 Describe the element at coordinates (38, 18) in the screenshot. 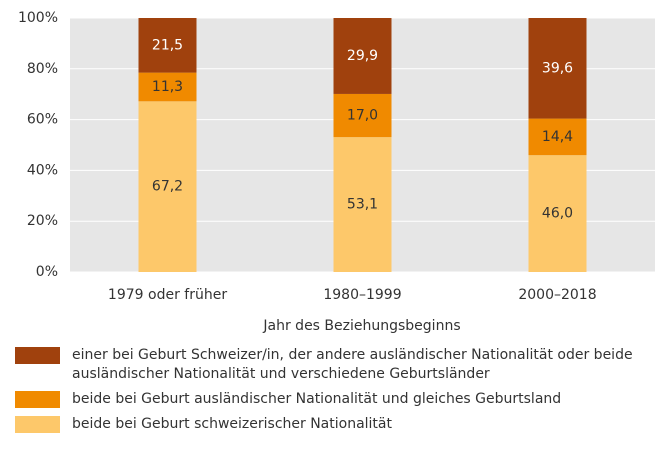

I see `y-tick-label: 100%` at that location.